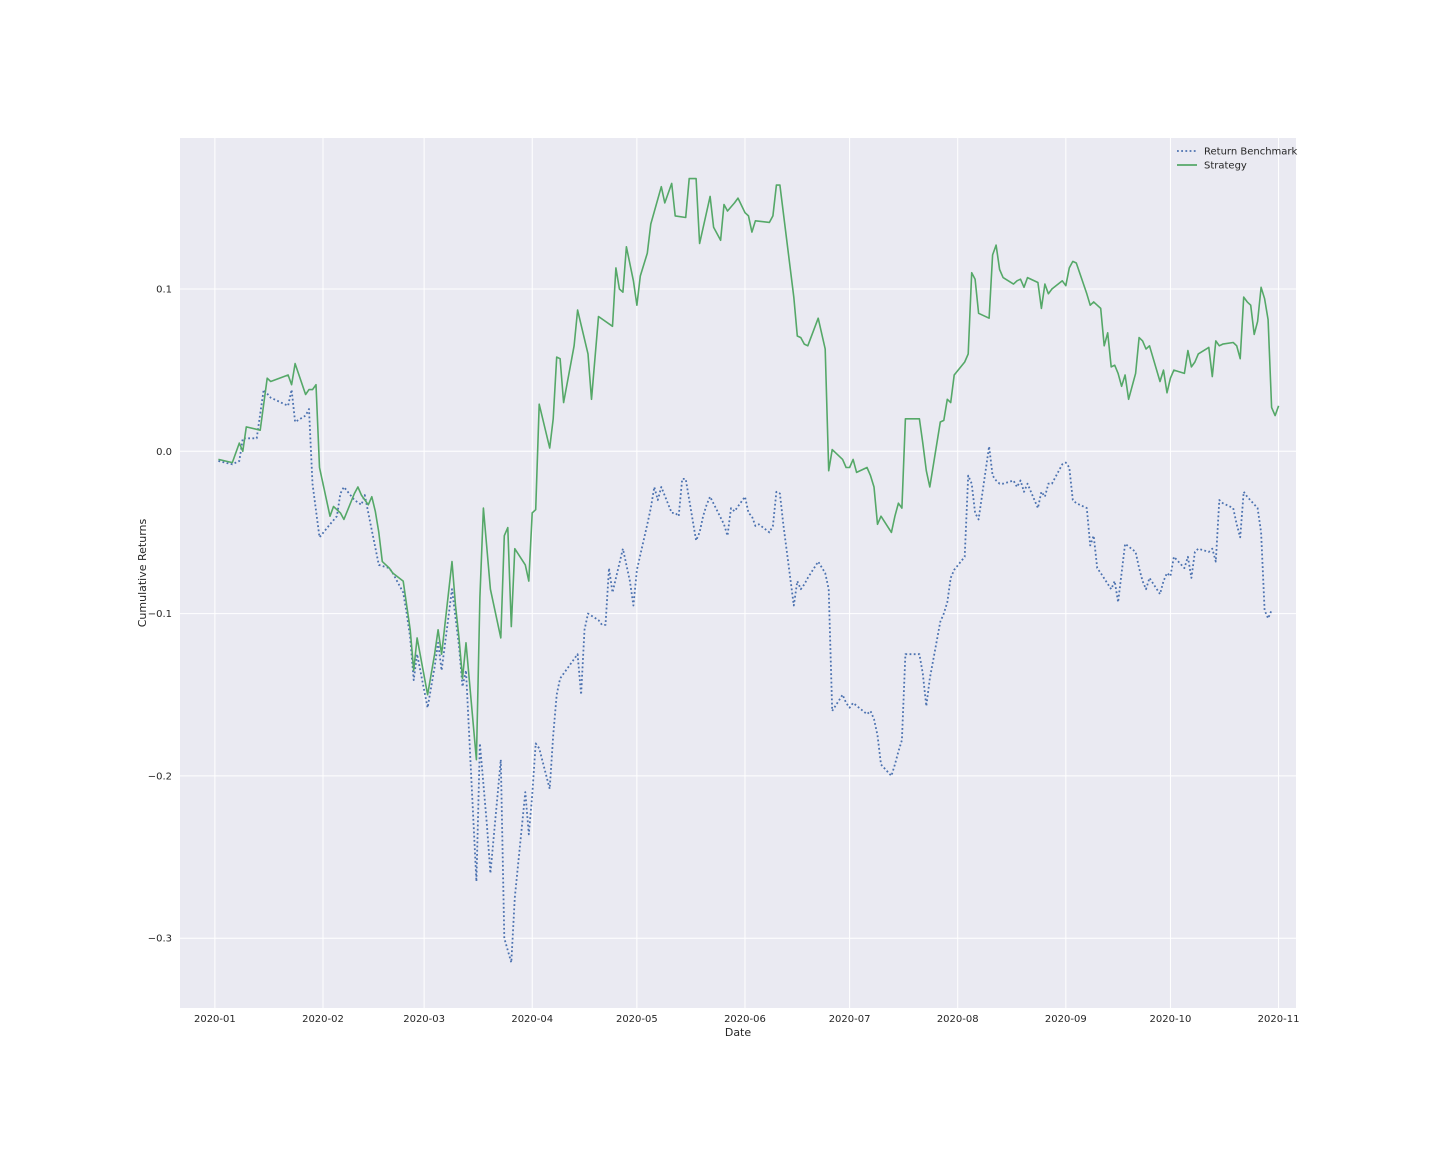  Describe the element at coordinates (958, 1019) in the screenshot. I see `x-tick-label: 2020-08` at that location.